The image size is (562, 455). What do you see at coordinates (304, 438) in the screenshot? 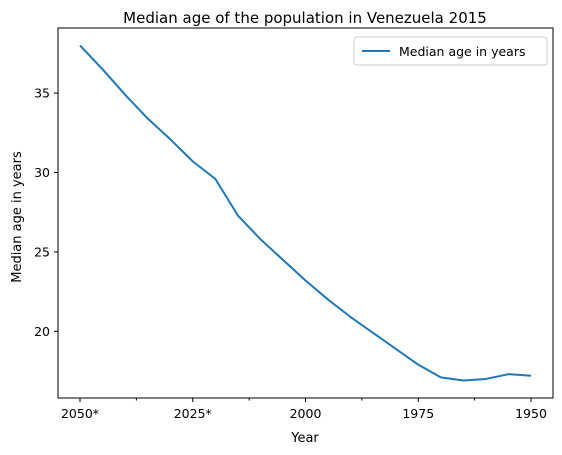
I see `x-axis-label: Year` at bounding box center [304, 438].